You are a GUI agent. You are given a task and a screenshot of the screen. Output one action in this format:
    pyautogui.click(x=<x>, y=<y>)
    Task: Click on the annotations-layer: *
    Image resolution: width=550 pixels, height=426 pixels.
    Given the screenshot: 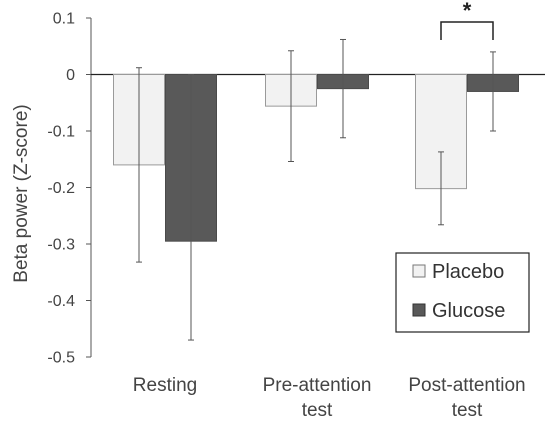 What is the action you would take?
    pyautogui.click(x=467, y=20)
    